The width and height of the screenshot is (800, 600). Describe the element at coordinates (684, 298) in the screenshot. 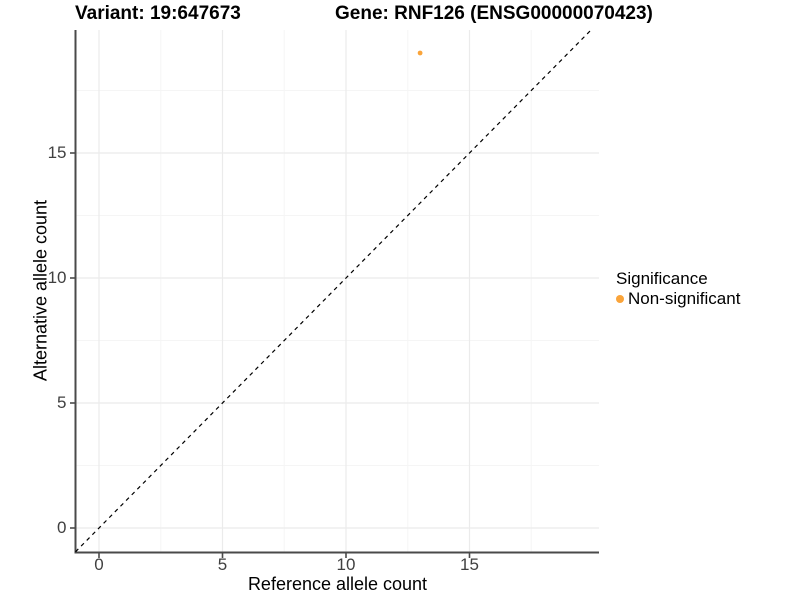

I see `legend-entry-label: Non-significant` at that location.